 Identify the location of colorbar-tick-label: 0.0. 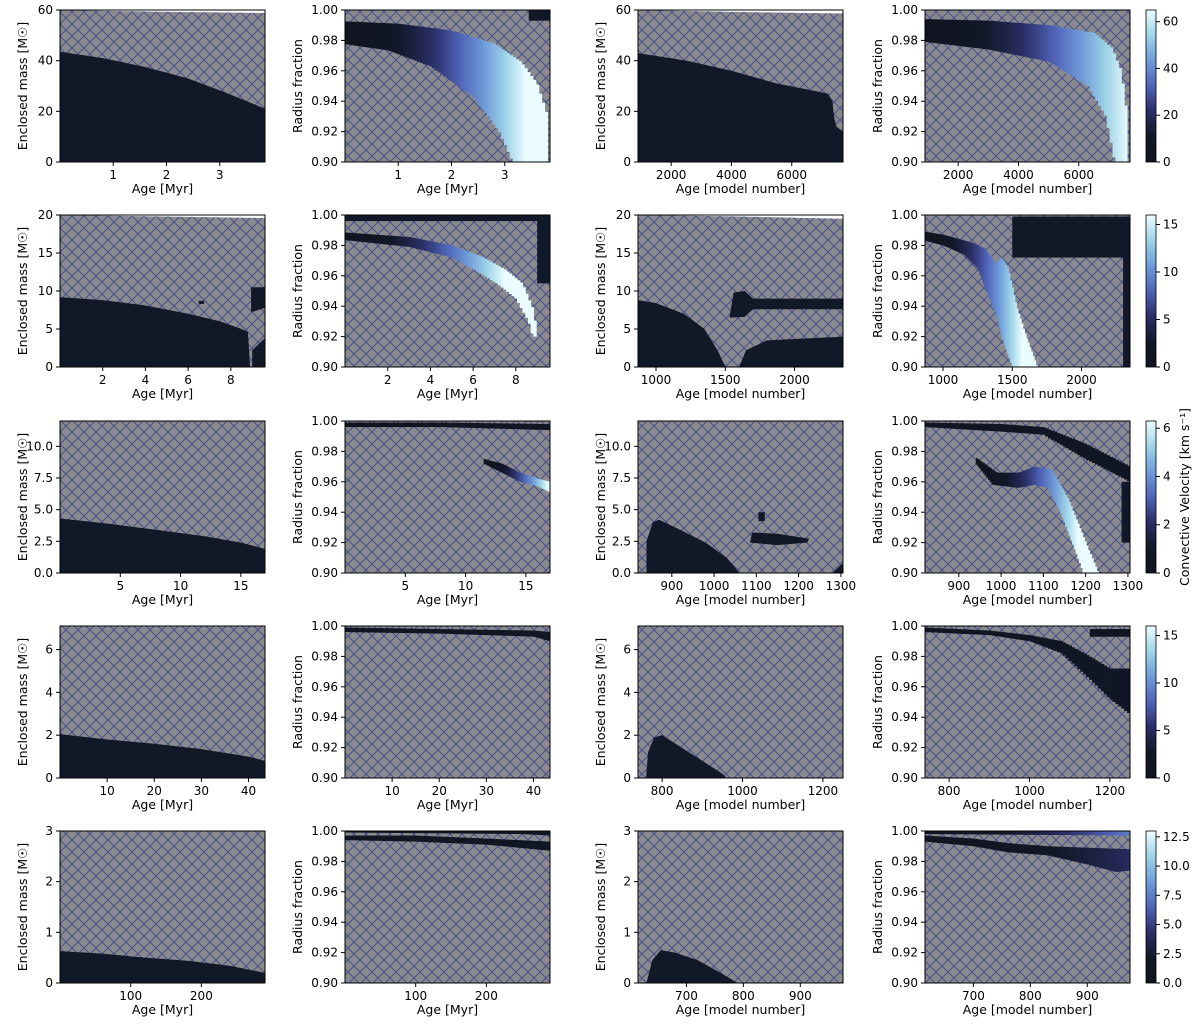
(1172, 983).